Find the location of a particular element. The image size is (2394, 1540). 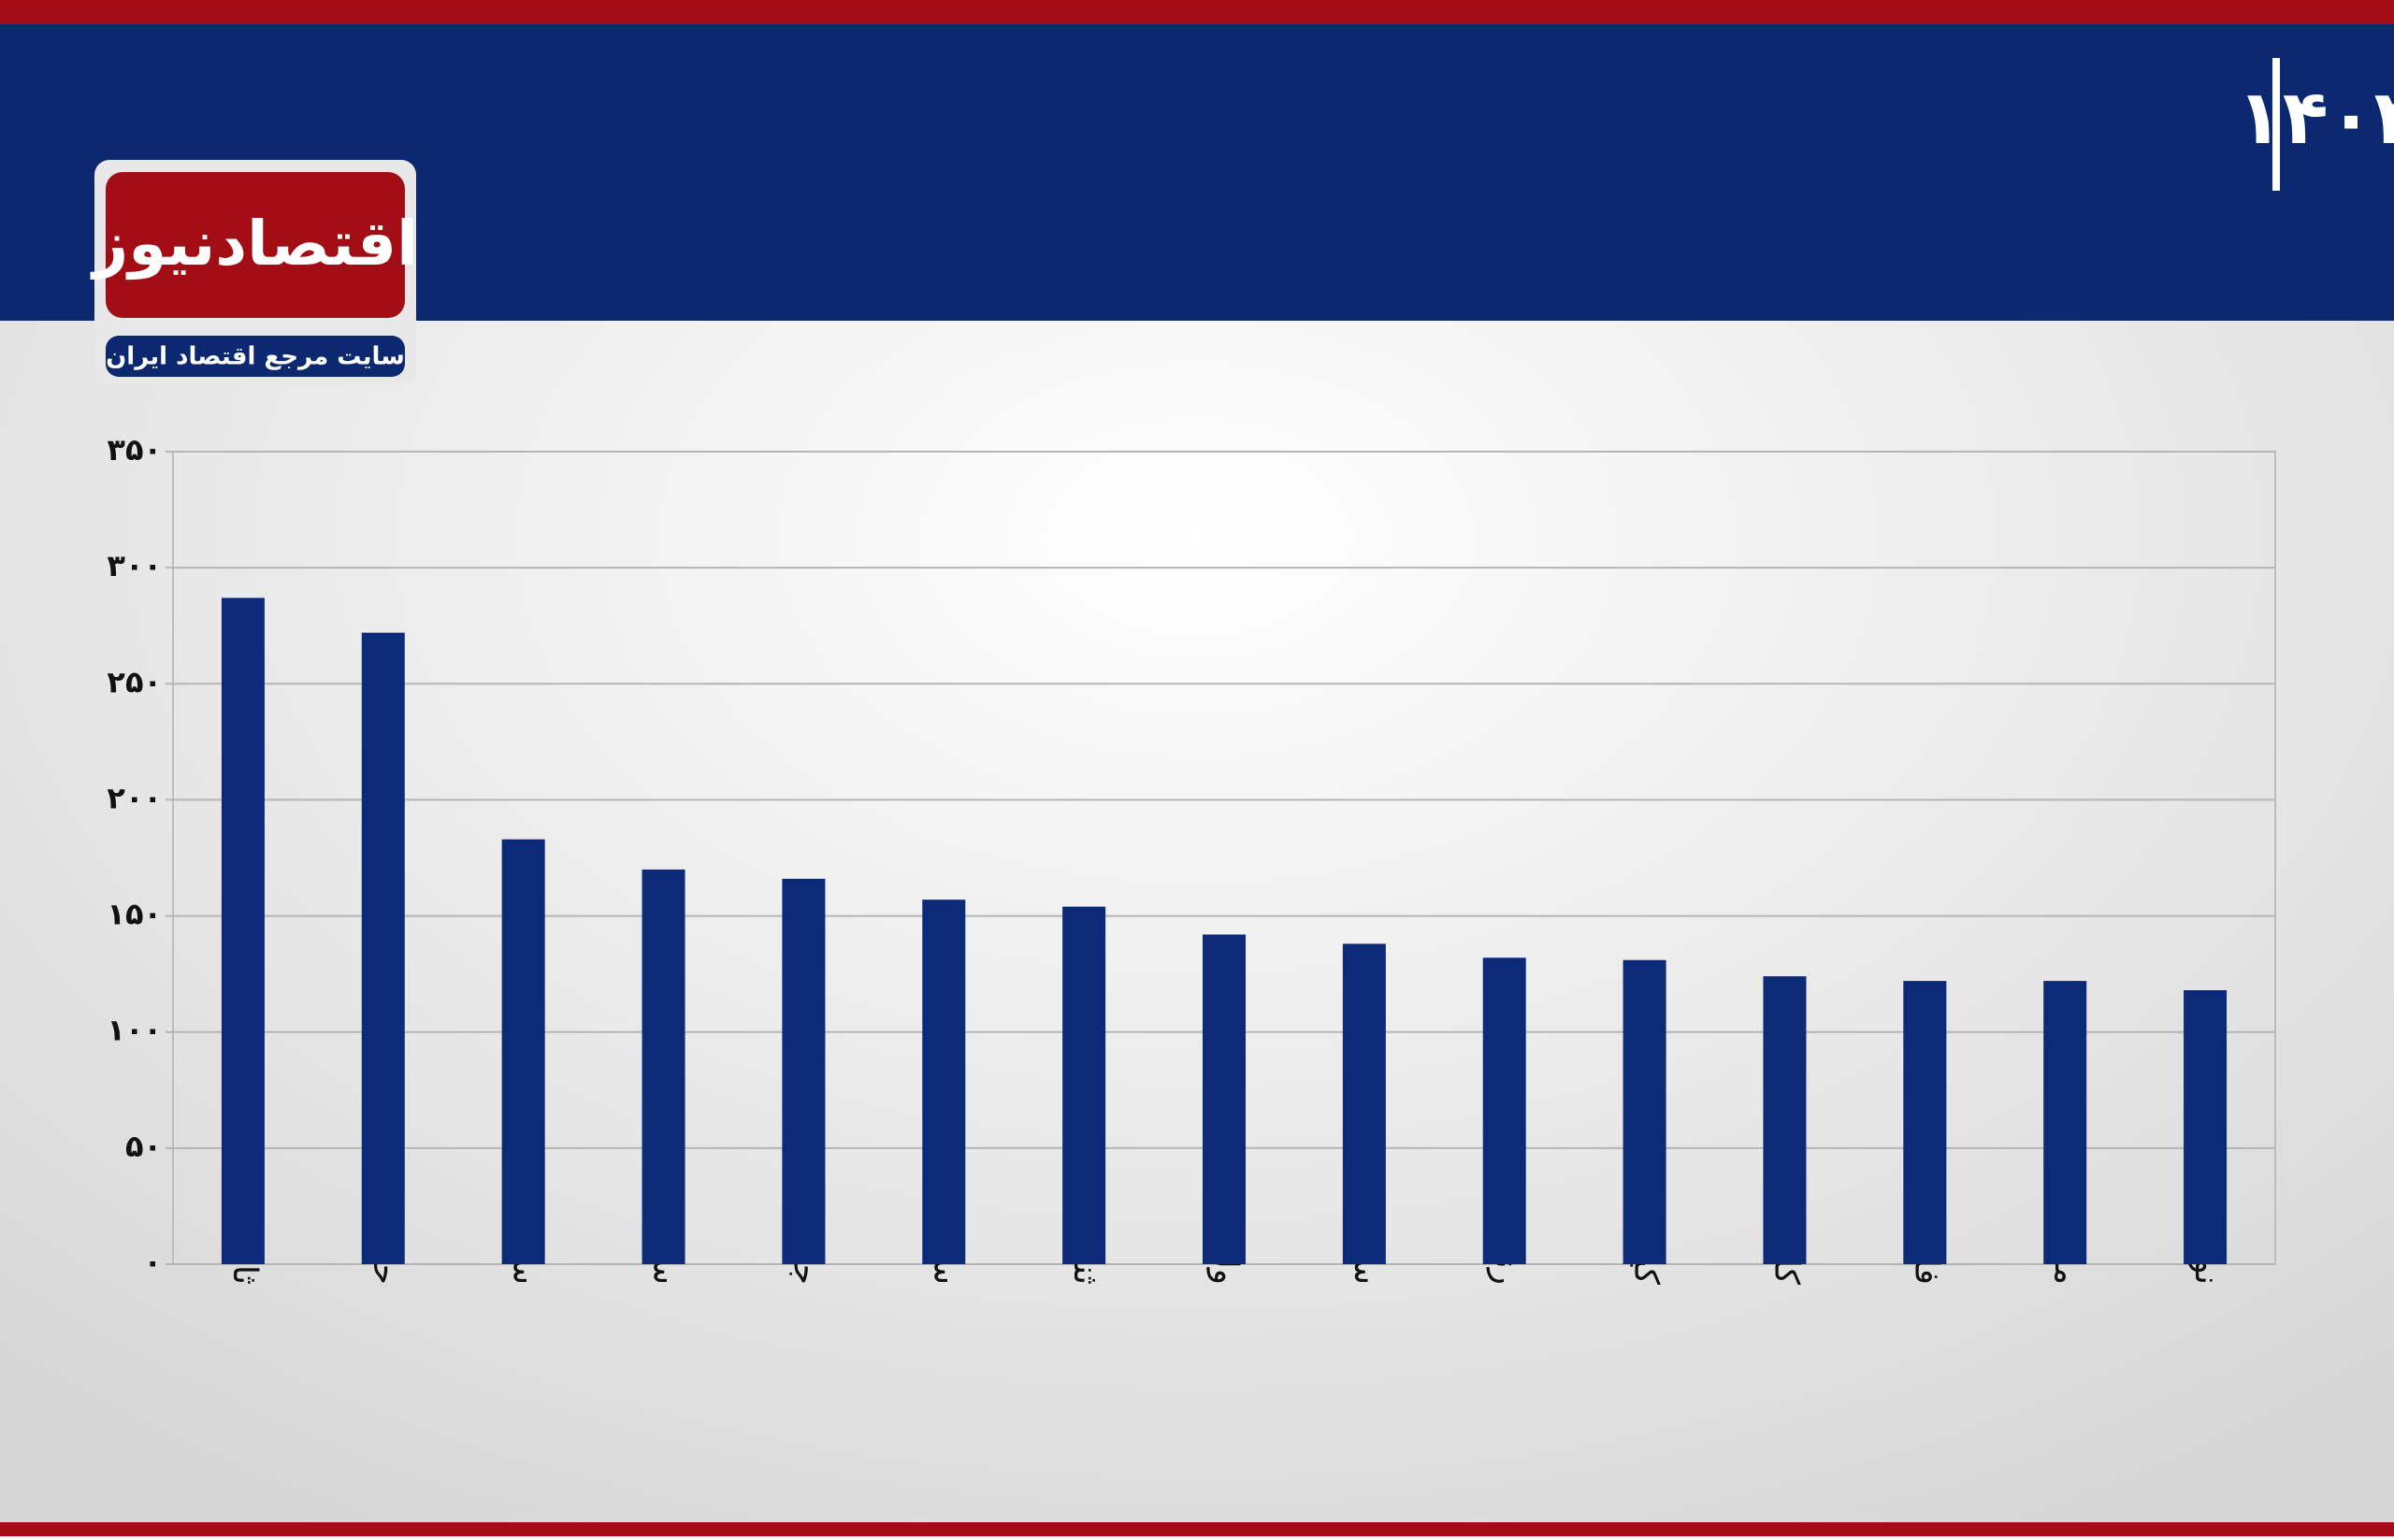

y-tick-label: ۲۵۰ is located at coordinates (134, 681).